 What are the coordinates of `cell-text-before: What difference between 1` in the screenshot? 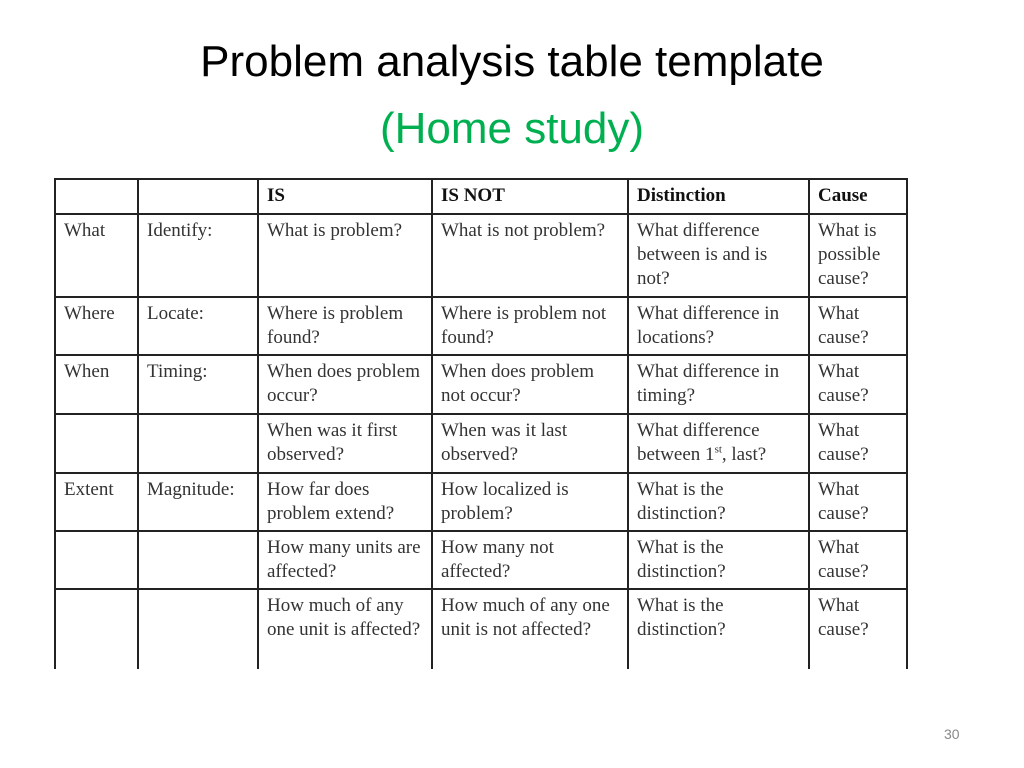 It's located at (698, 442).